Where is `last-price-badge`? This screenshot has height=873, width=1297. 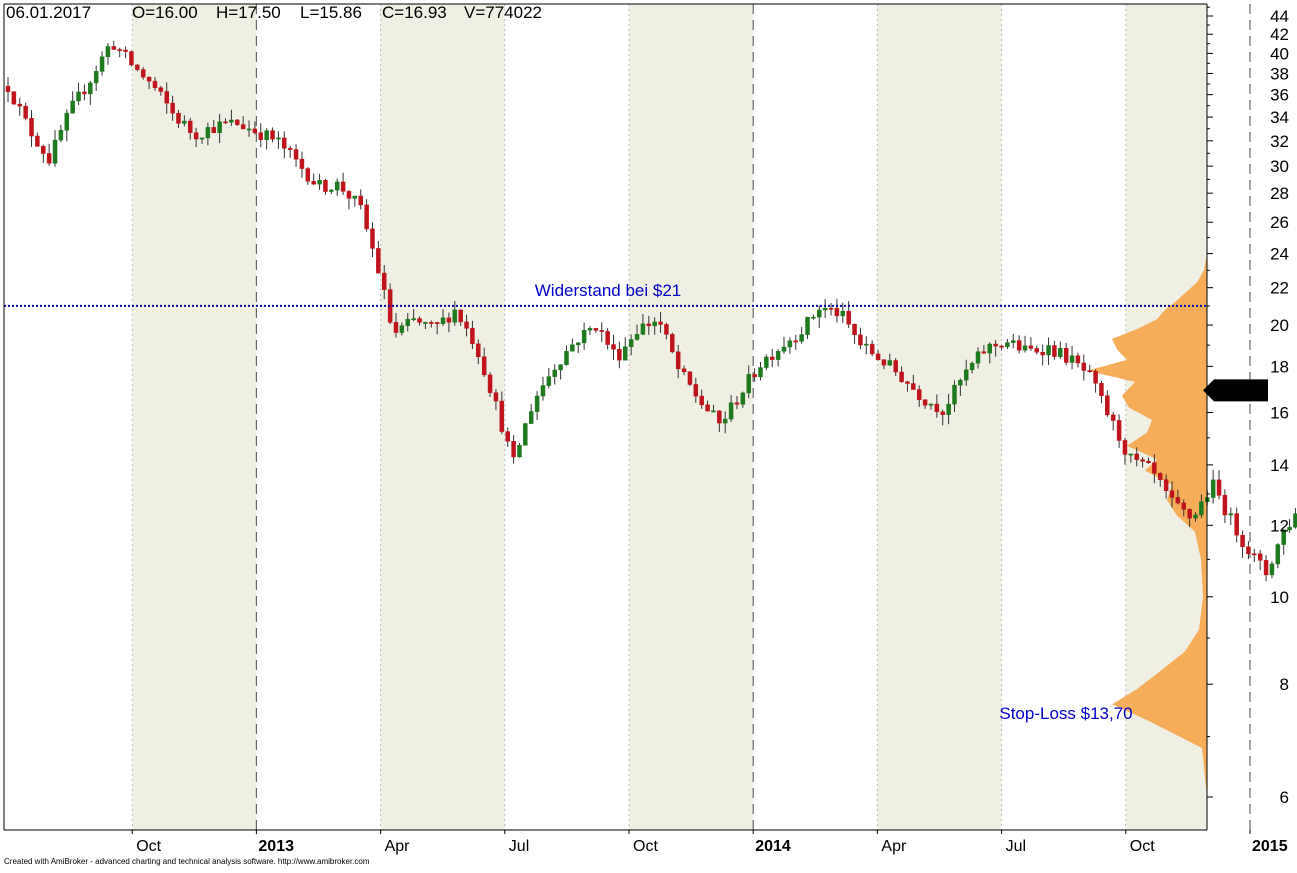 last-price-badge is located at coordinates (1235, 390).